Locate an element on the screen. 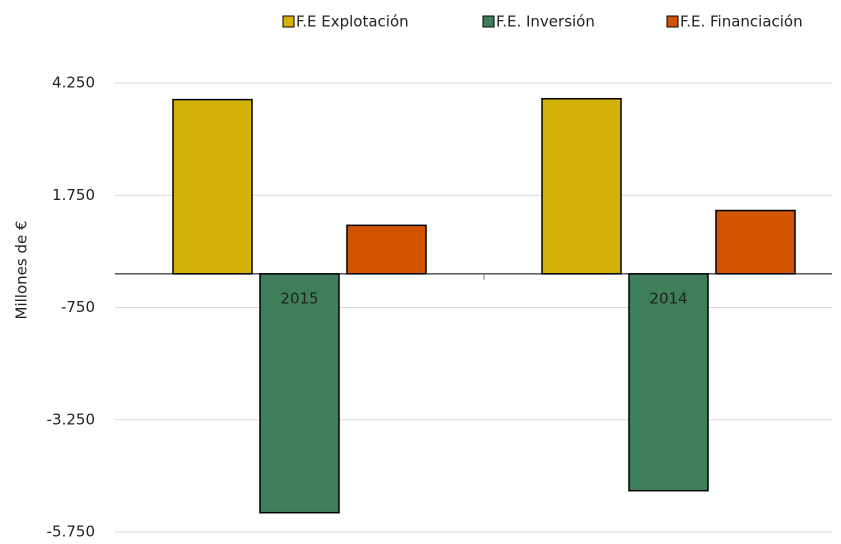 Image resolution: width=841 pixels, height=544 pixels. y-tick-label: -3.250 is located at coordinates (71, 419).